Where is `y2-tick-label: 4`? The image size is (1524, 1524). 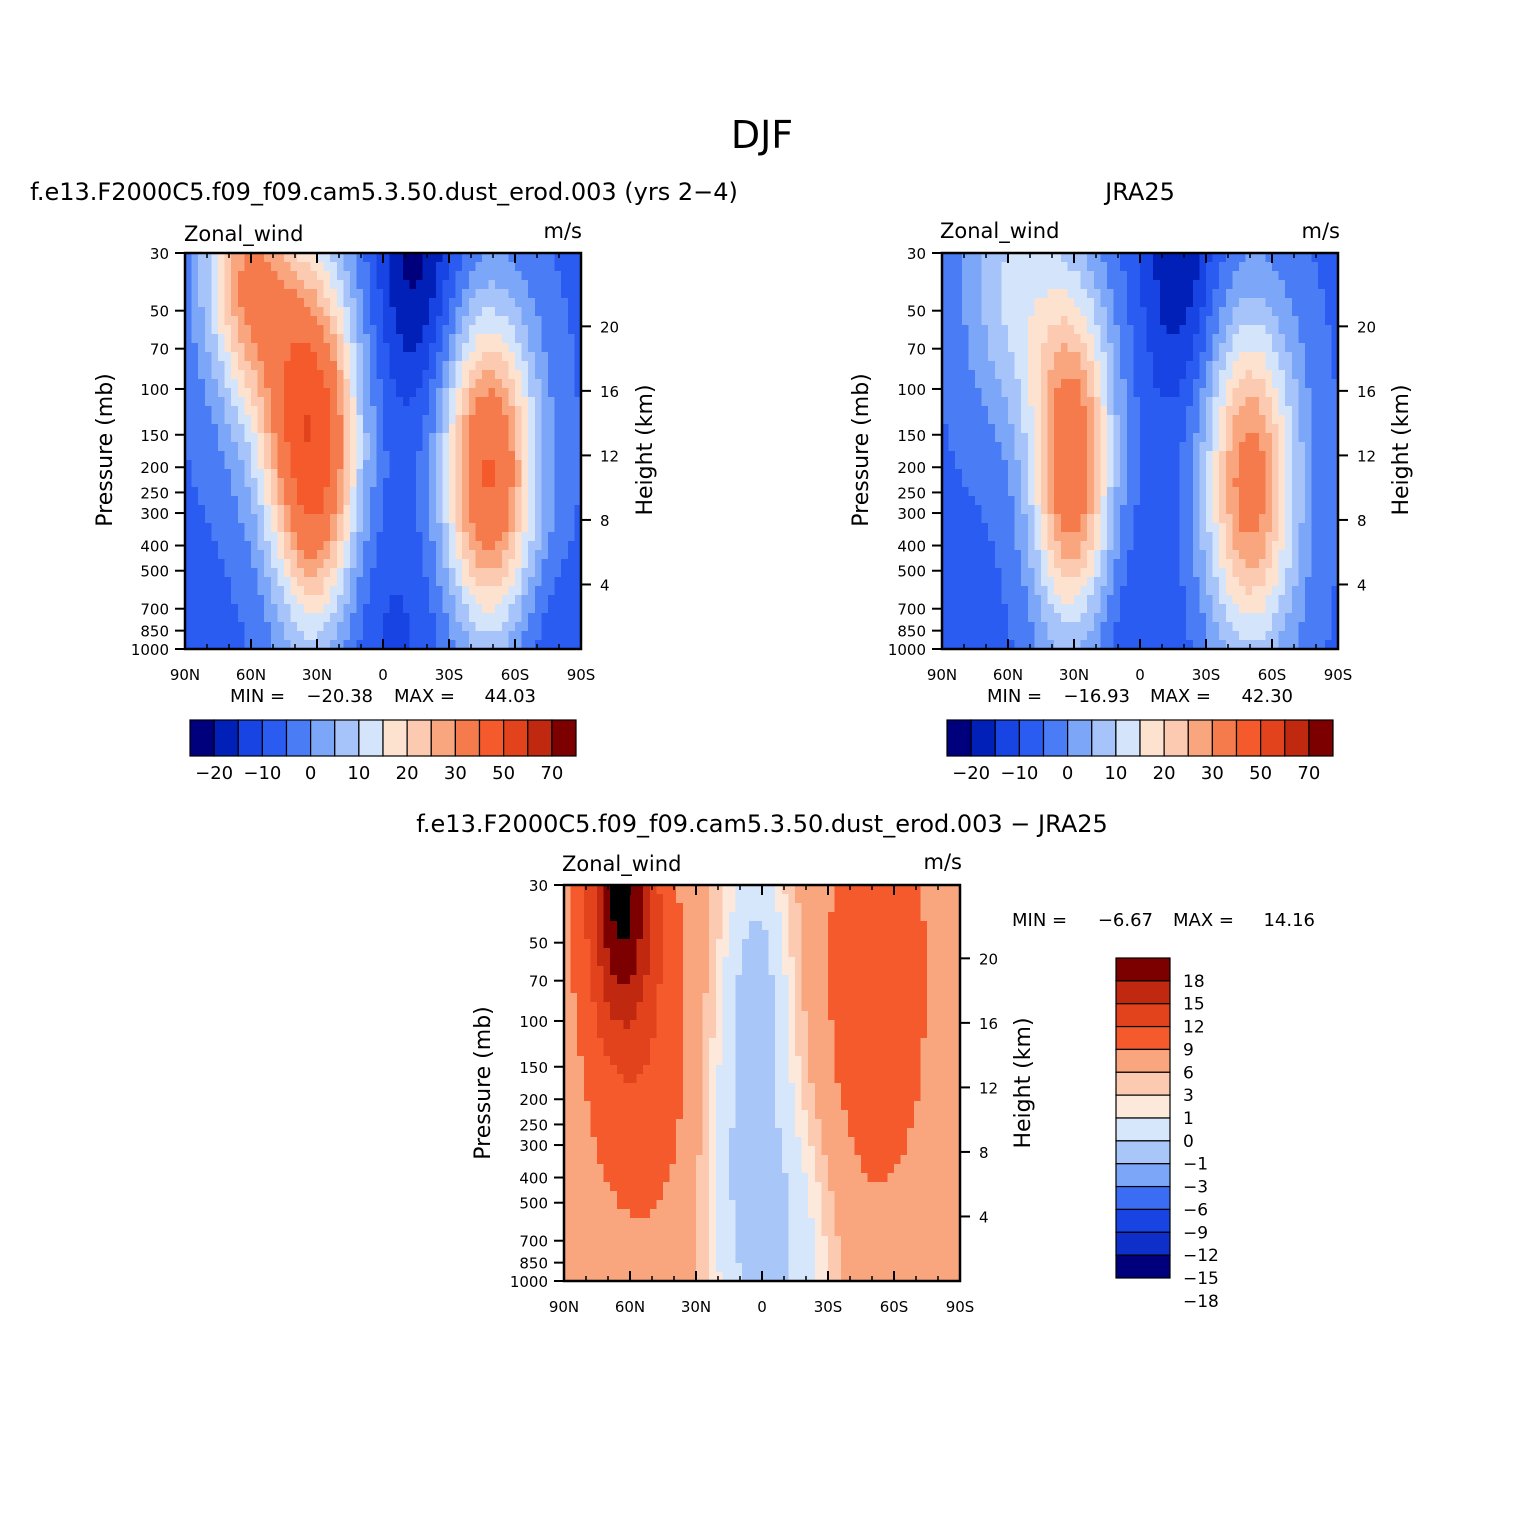
y2-tick-label: 4 is located at coordinates (605, 585).